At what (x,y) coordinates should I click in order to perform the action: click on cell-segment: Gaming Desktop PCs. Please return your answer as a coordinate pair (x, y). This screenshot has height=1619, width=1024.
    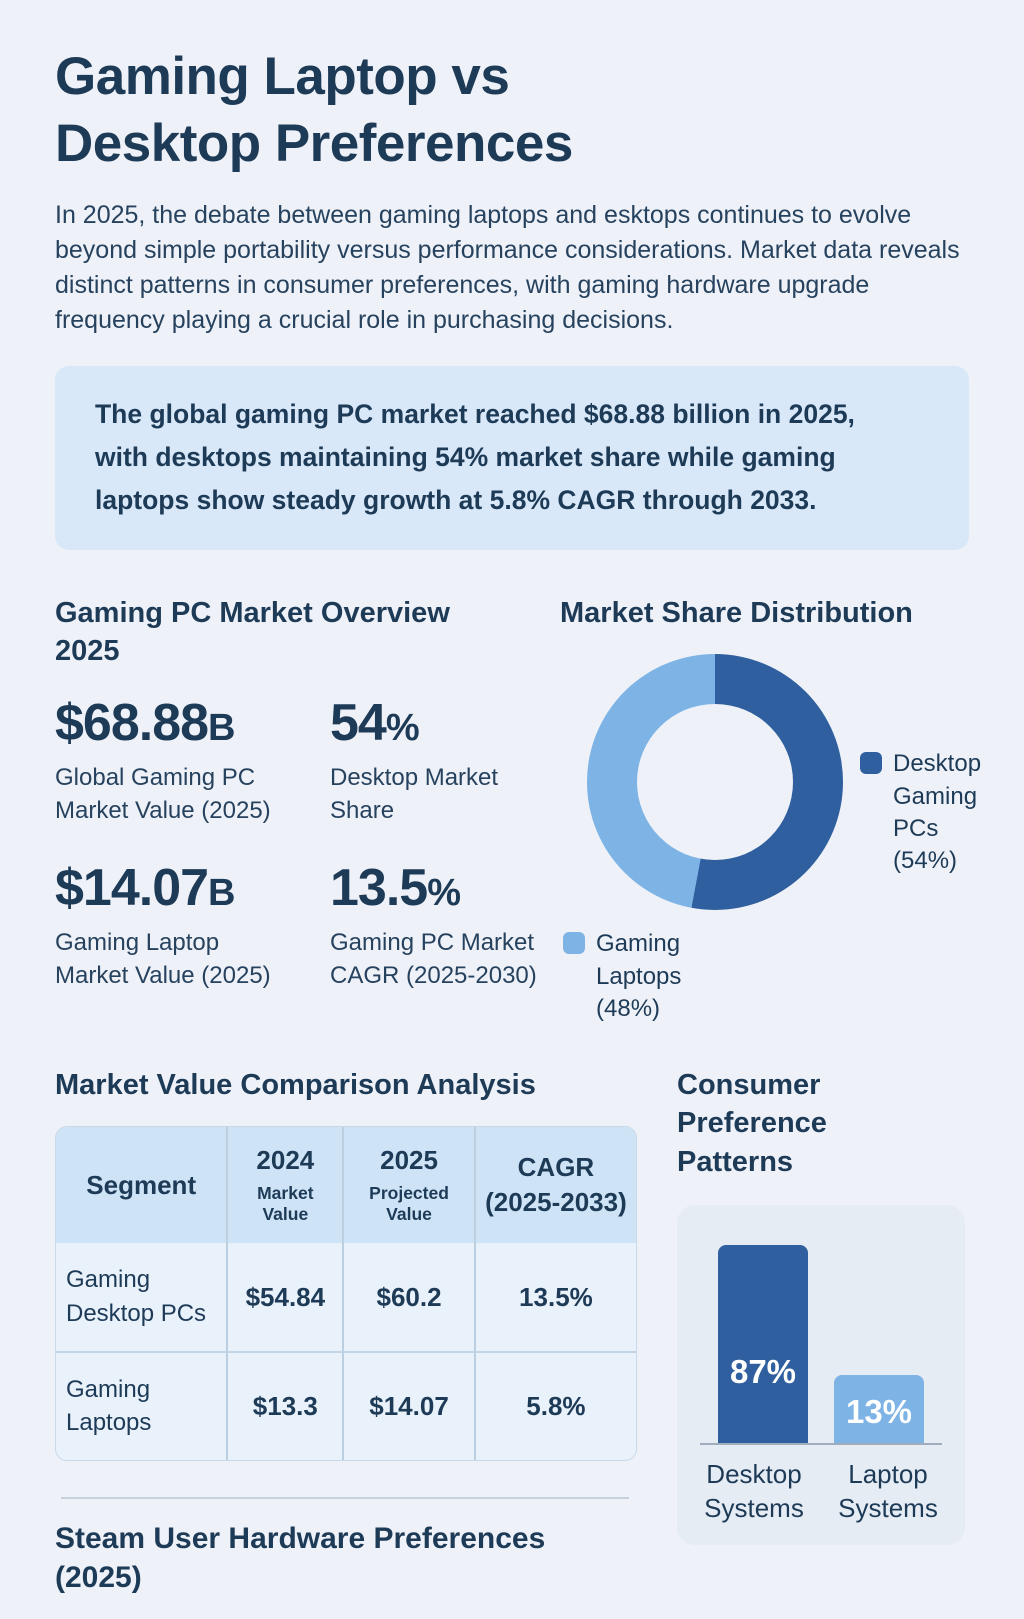
    Looking at the image, I should click on (141, 1297).